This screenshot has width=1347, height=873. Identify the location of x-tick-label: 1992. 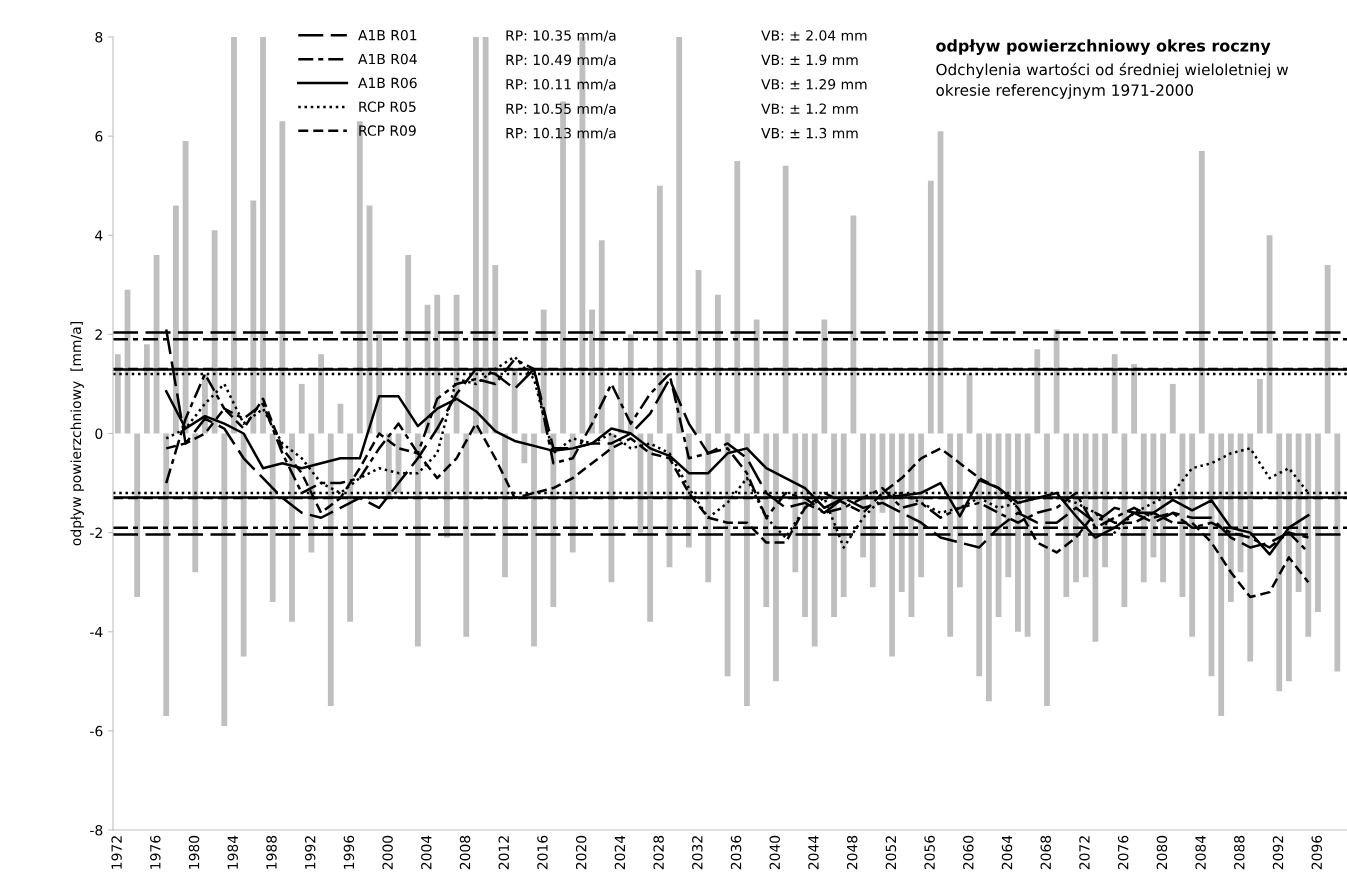
(310, 852).